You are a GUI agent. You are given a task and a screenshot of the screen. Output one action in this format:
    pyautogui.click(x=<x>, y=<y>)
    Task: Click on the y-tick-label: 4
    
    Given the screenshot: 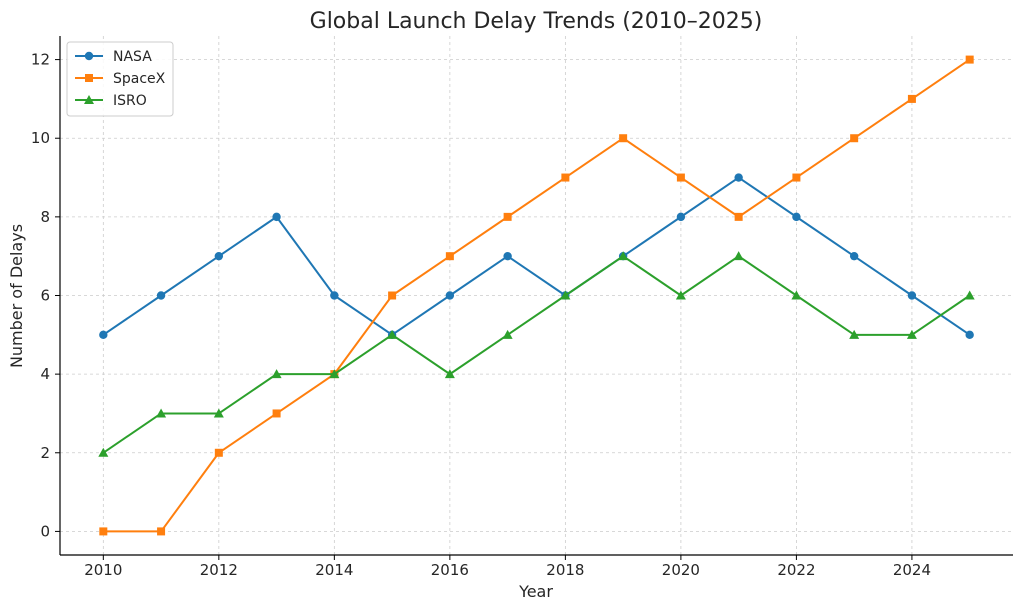 What is the action you would take?
    pyautogui.click(x=45, y=374)
    